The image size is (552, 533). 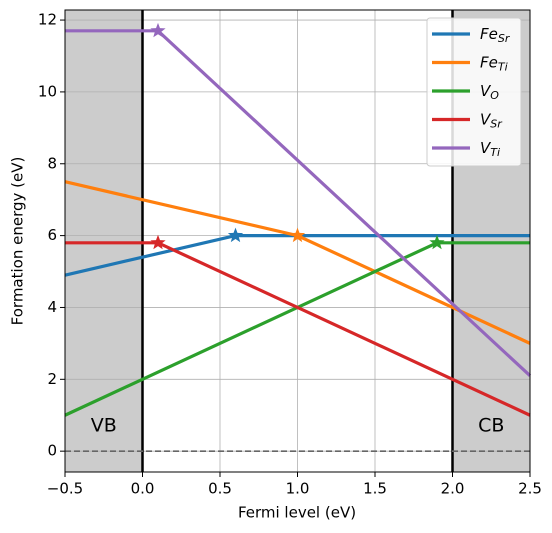 What do you see at coordinates (220, 489) in the screenshot?
I see `x-tick-label: 0.5` at bounding box center [220, 489].